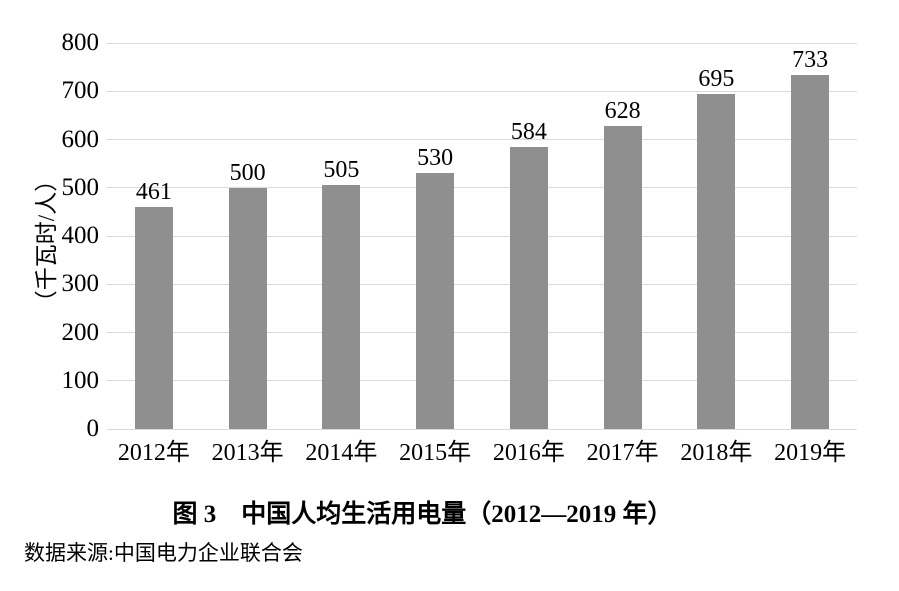 This screenshot has height=591, width=899. I want to click on y-tick-label-800: 800, so click(80, 42).